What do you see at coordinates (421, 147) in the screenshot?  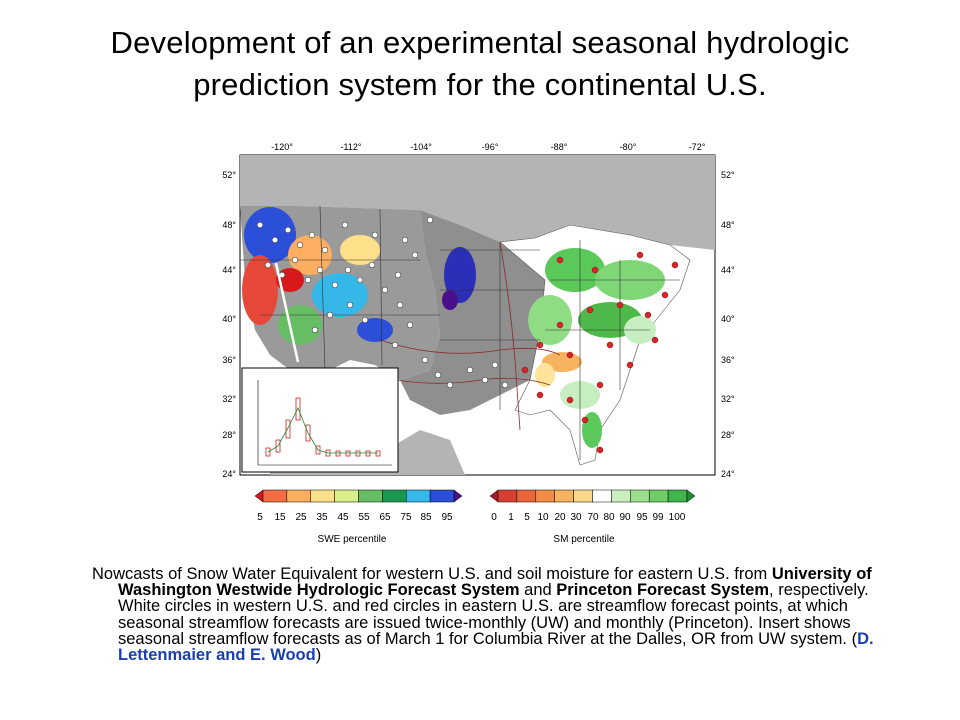 I see `lon-label: -104°` at bounding box center [421, 147].